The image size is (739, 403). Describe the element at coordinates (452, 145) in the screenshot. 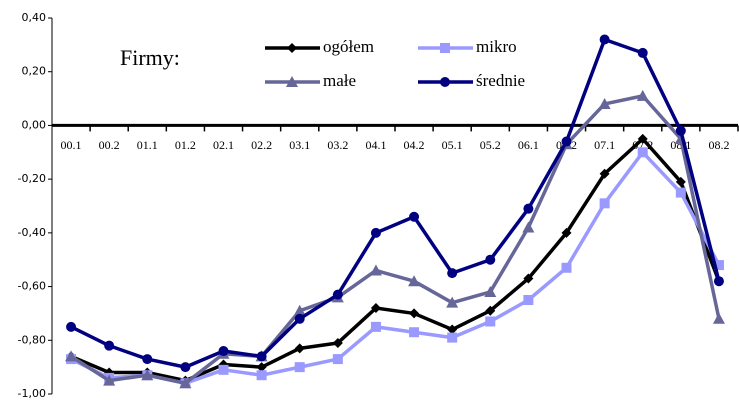

I see `x-tick-label: 05.1` at that location.